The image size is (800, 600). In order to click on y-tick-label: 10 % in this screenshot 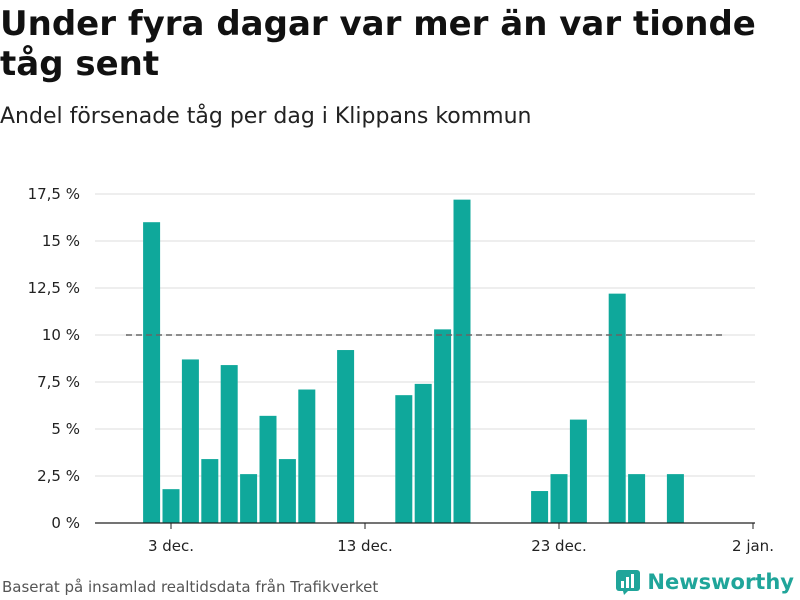, I will do `click(61, 335)`.